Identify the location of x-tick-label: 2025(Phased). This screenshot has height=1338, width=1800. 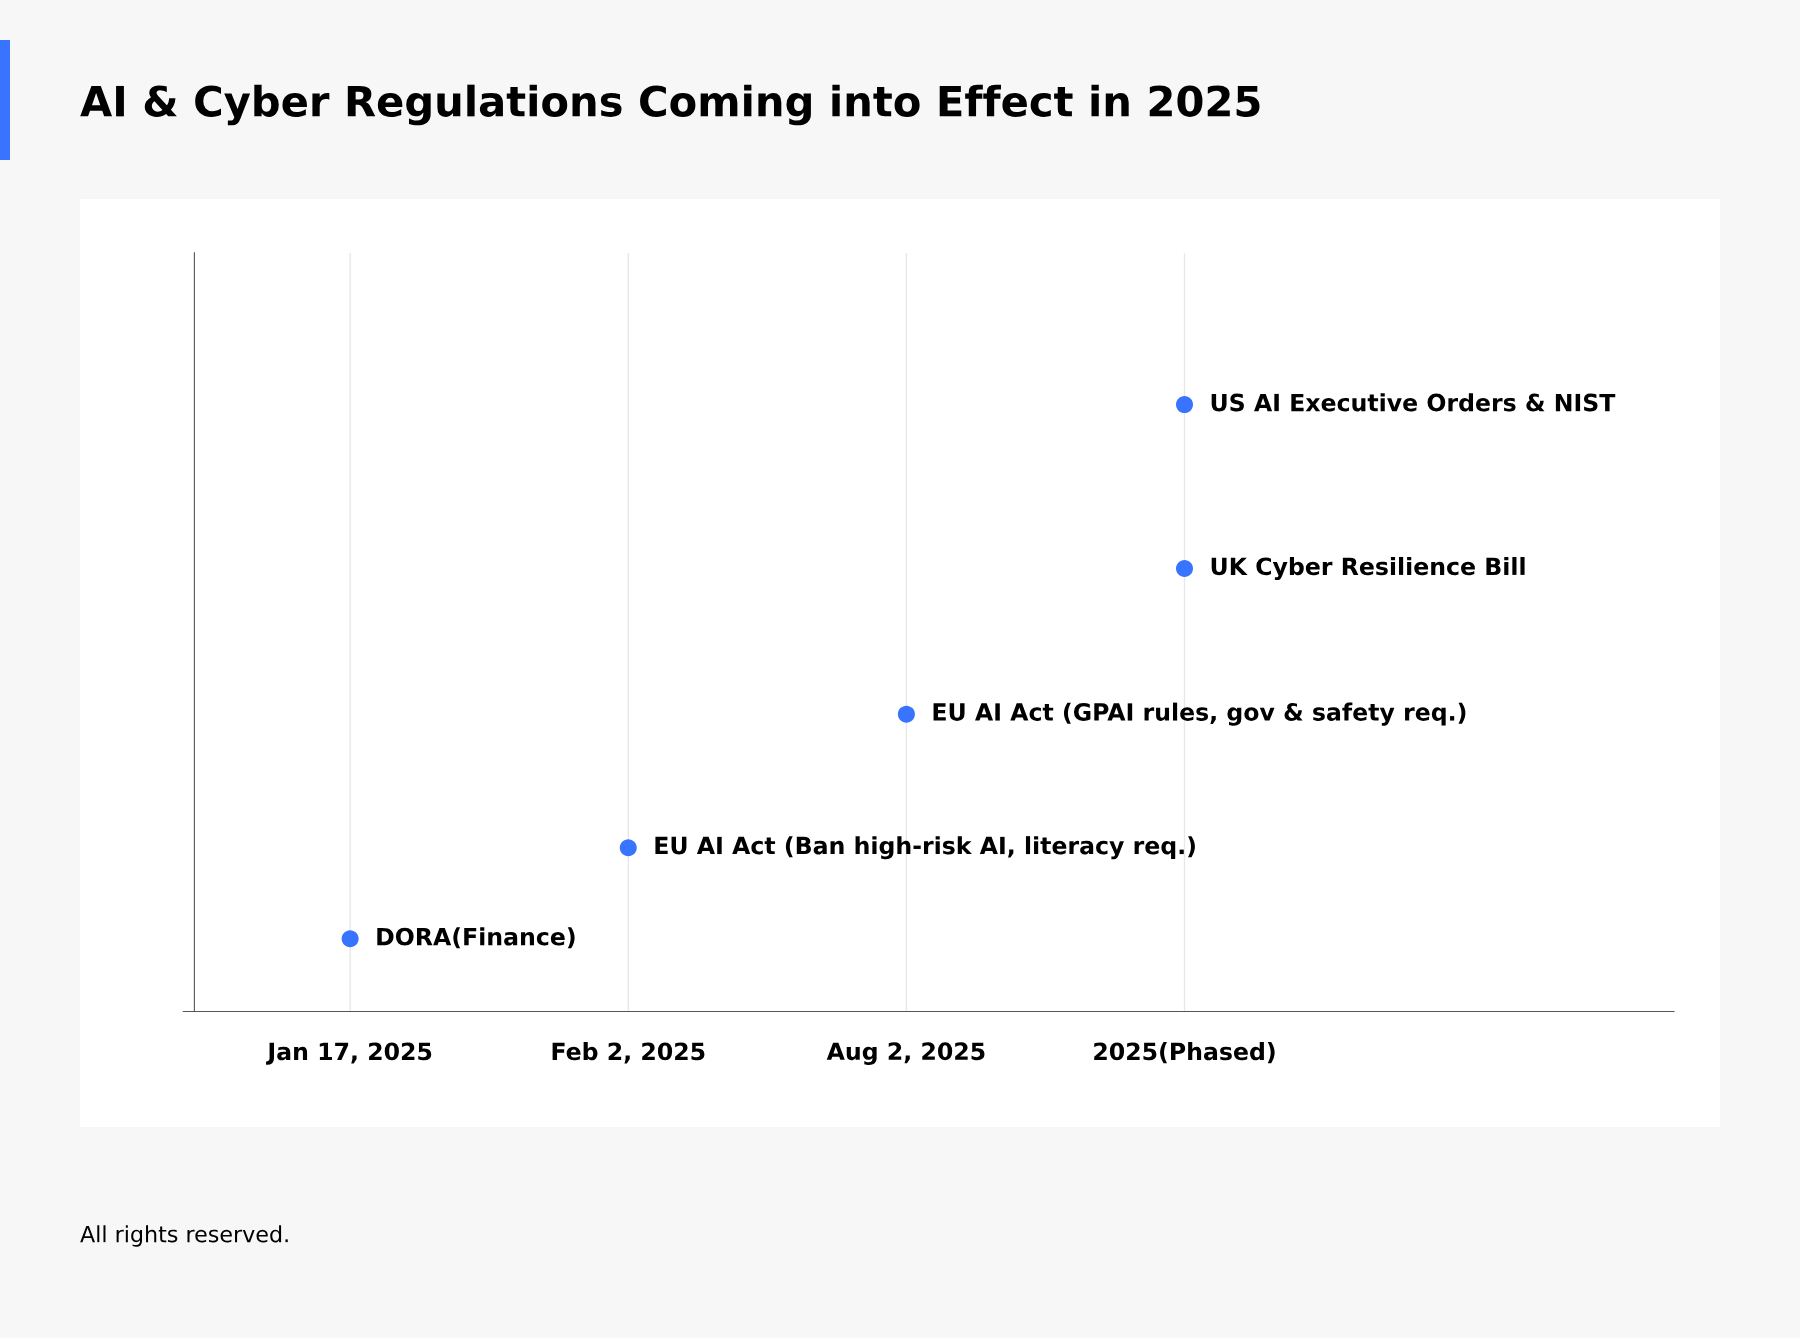
(1184, 1053).